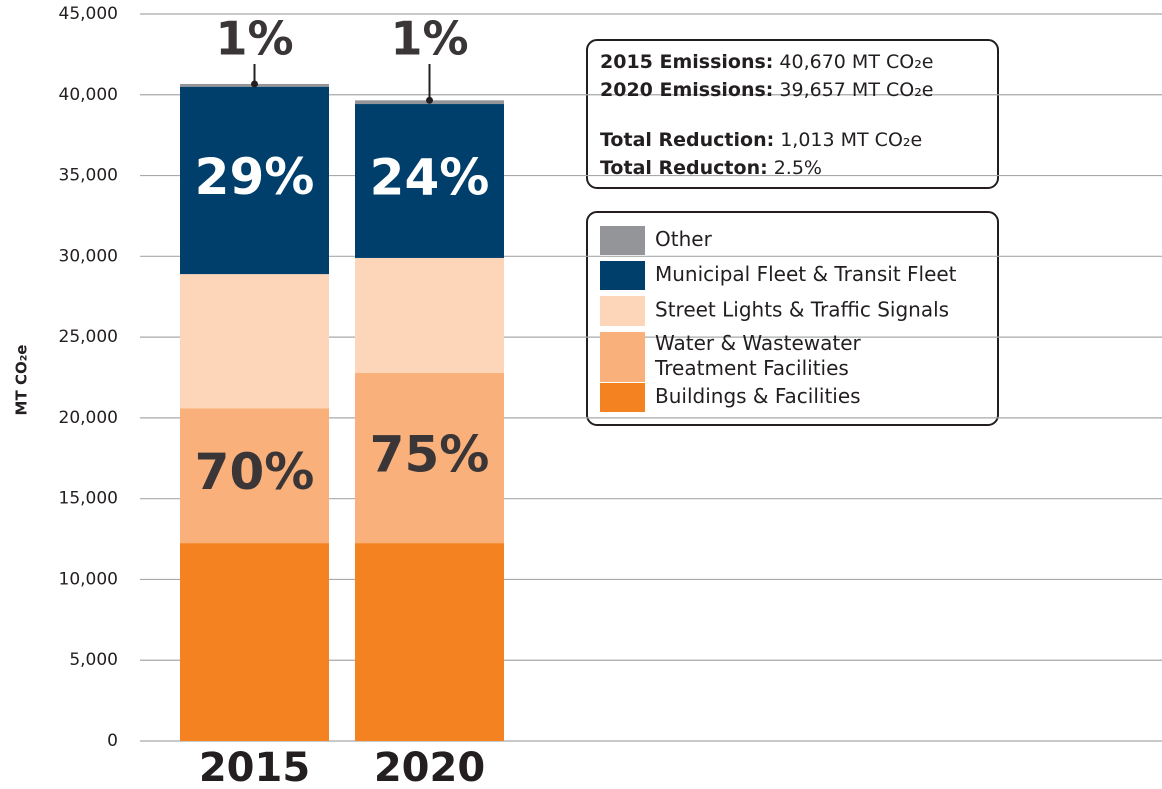 The height and width of the screenshot is (789, 1162). I want to click on legend-label: Water & Wastewater Treatment Facilities, so click(758, 355).